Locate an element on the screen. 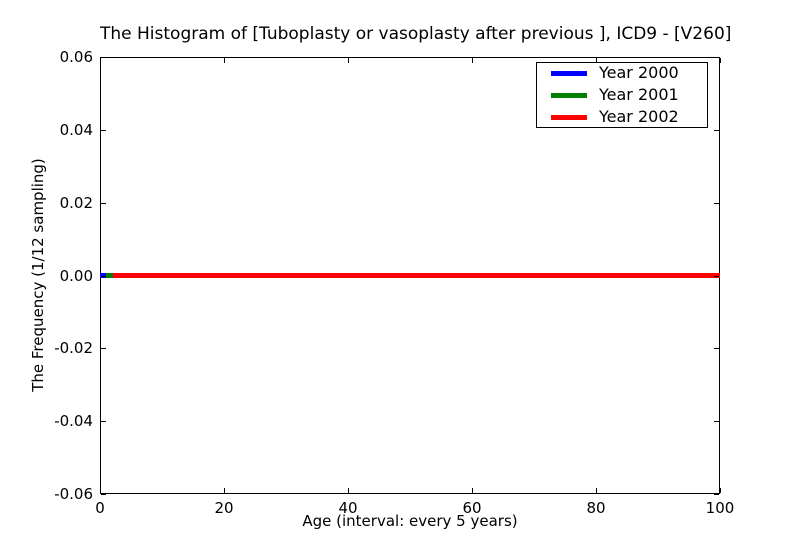 The width and height of the screenshot is (800, 550). legend-entry-year-2002: Year 2002 is located at coordinates (629, 117).